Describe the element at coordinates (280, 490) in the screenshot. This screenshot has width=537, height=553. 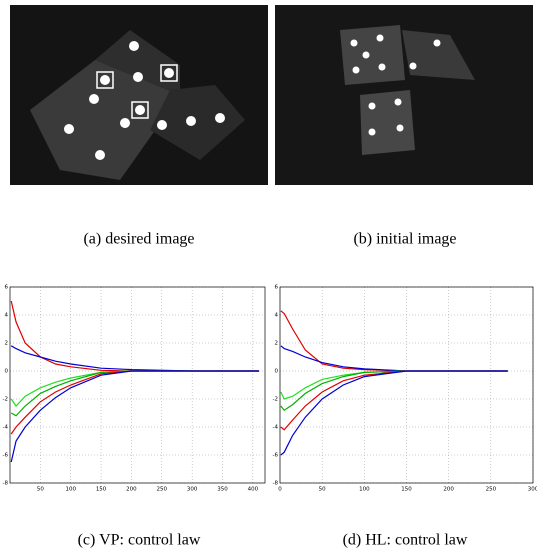
I see `x-tick-label: 0` at that location.